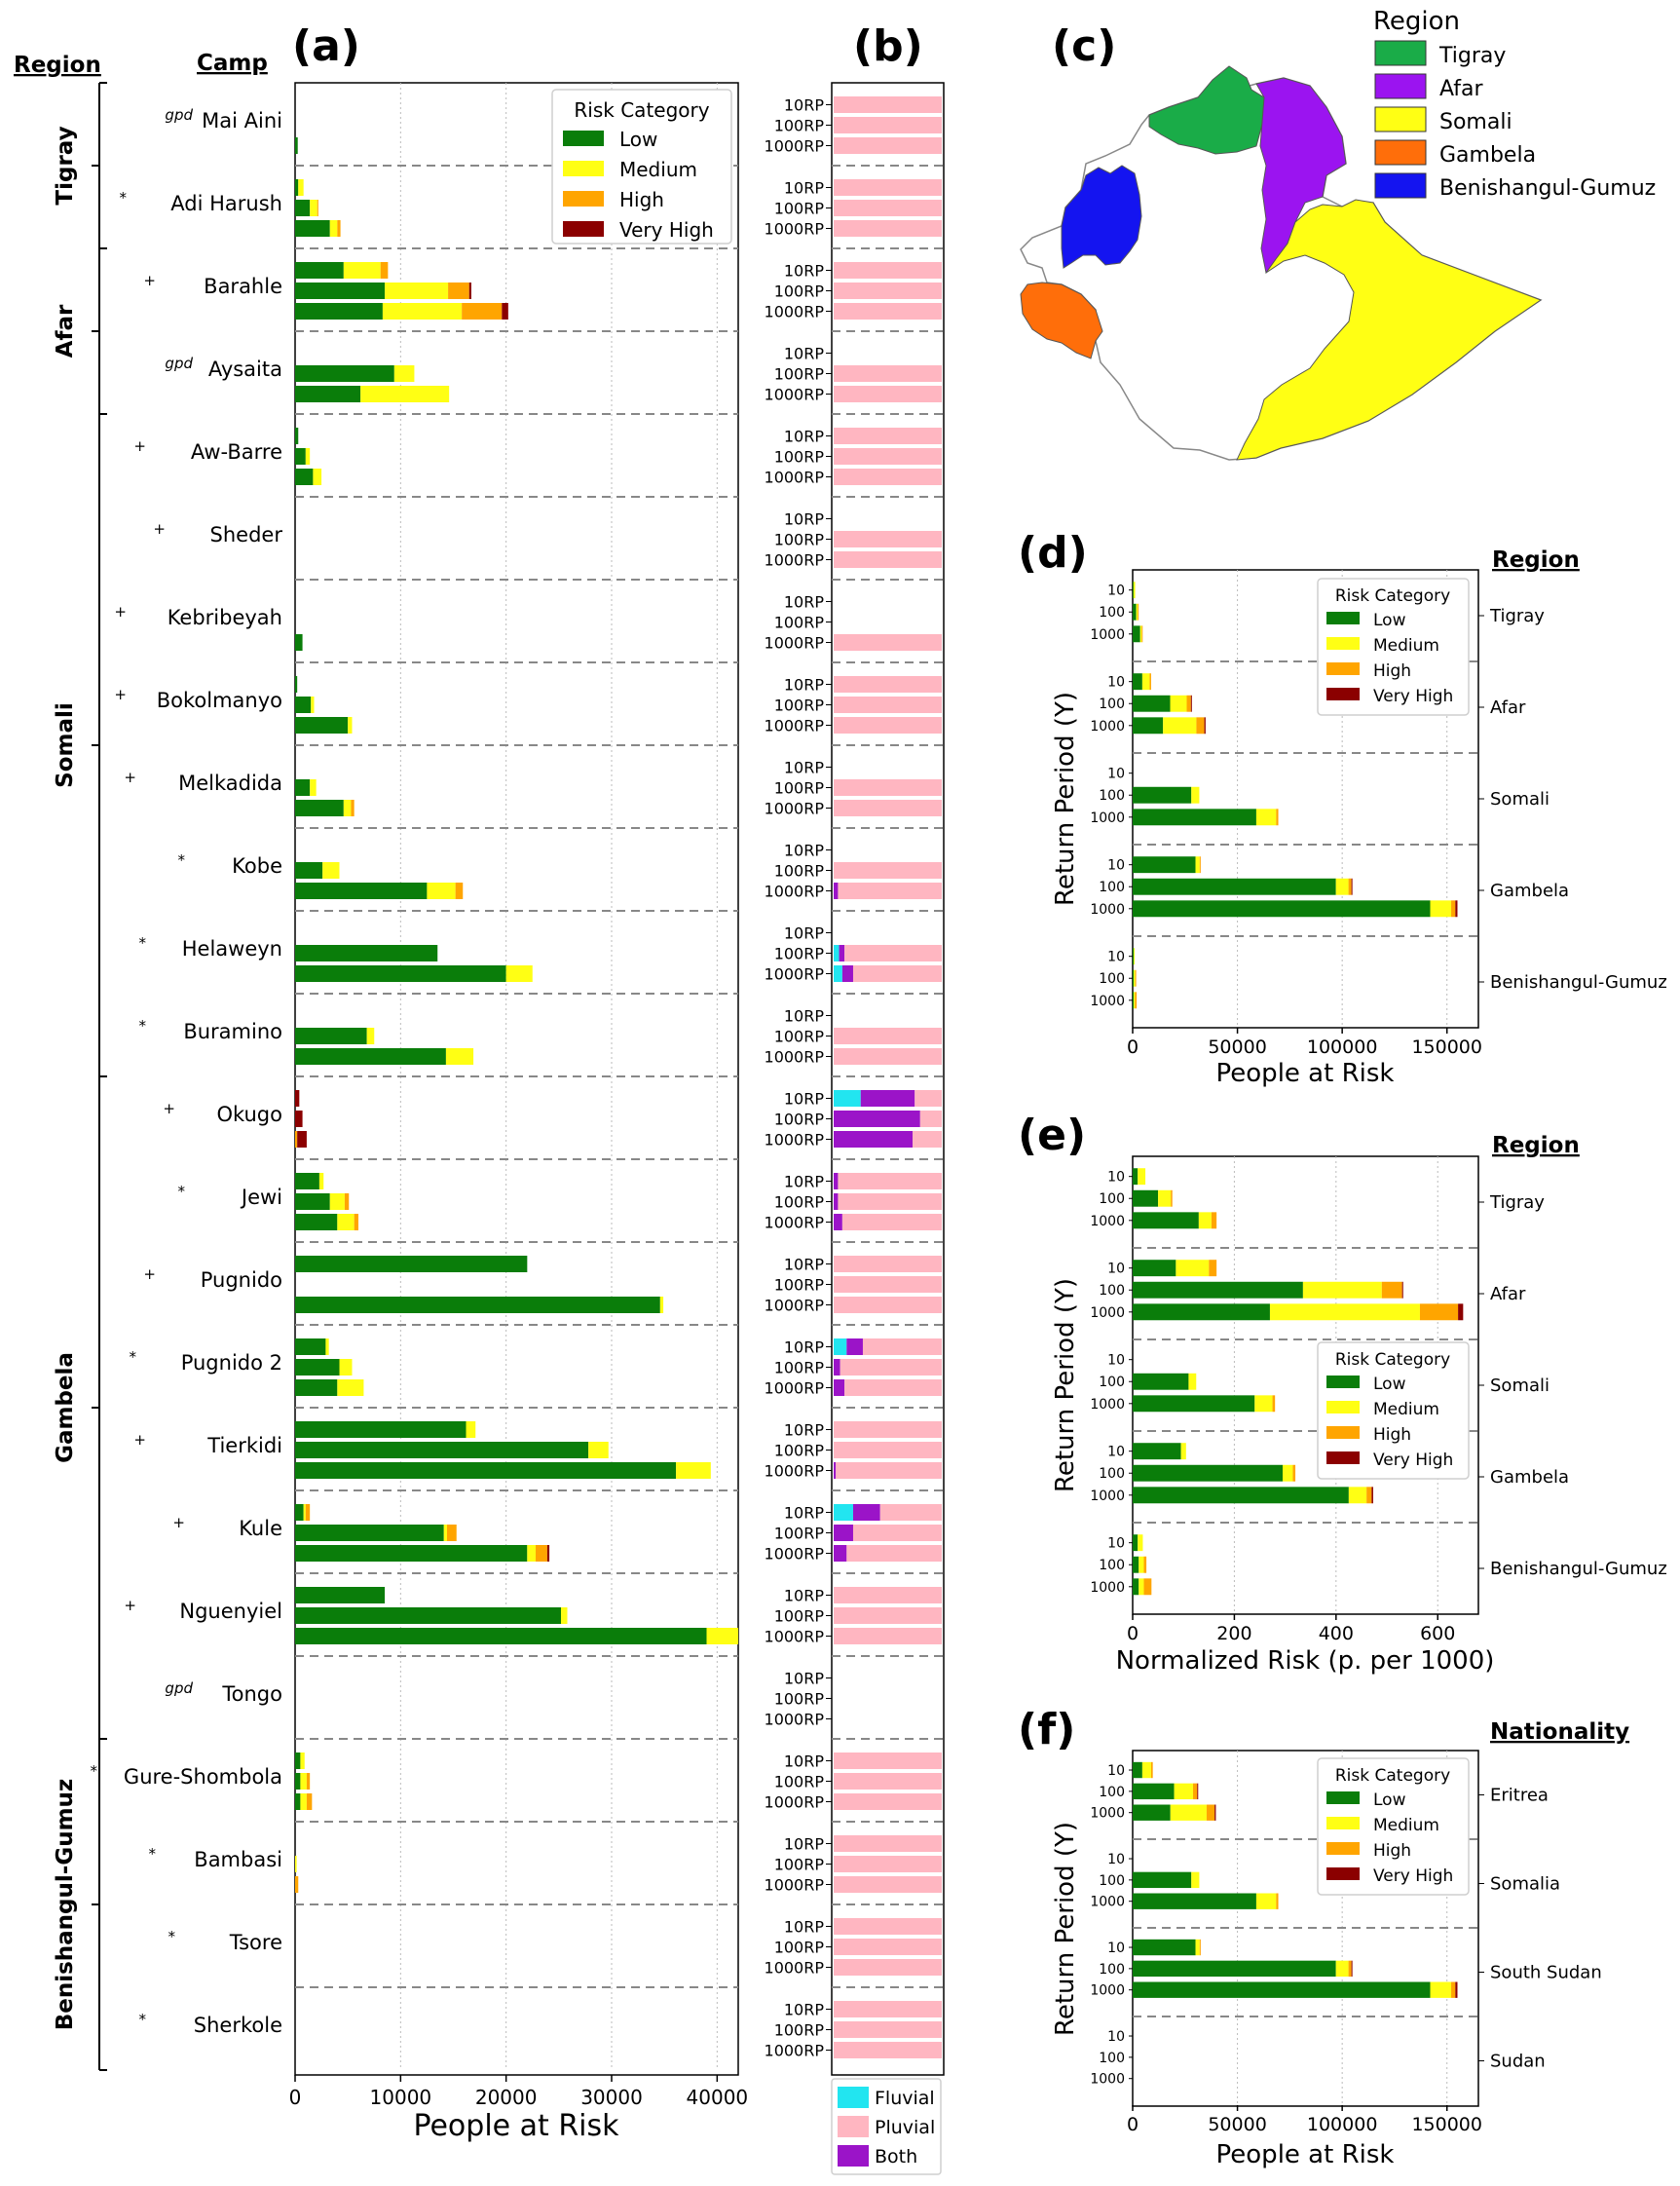 The image size is (1680, 2186). Describe the element at coordinates (888, 1761) in the screenshot. I see `hazard-bar-gure-shombola-rp0-pluvial` at that location.